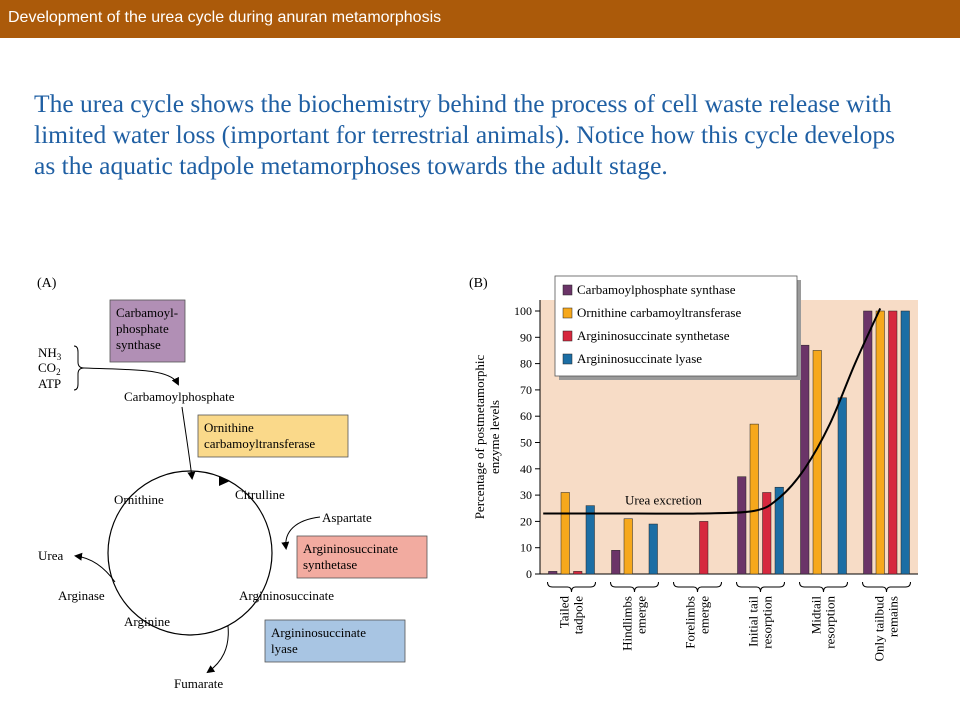  I want to click on urea-label: Urea, so click(50, 555).